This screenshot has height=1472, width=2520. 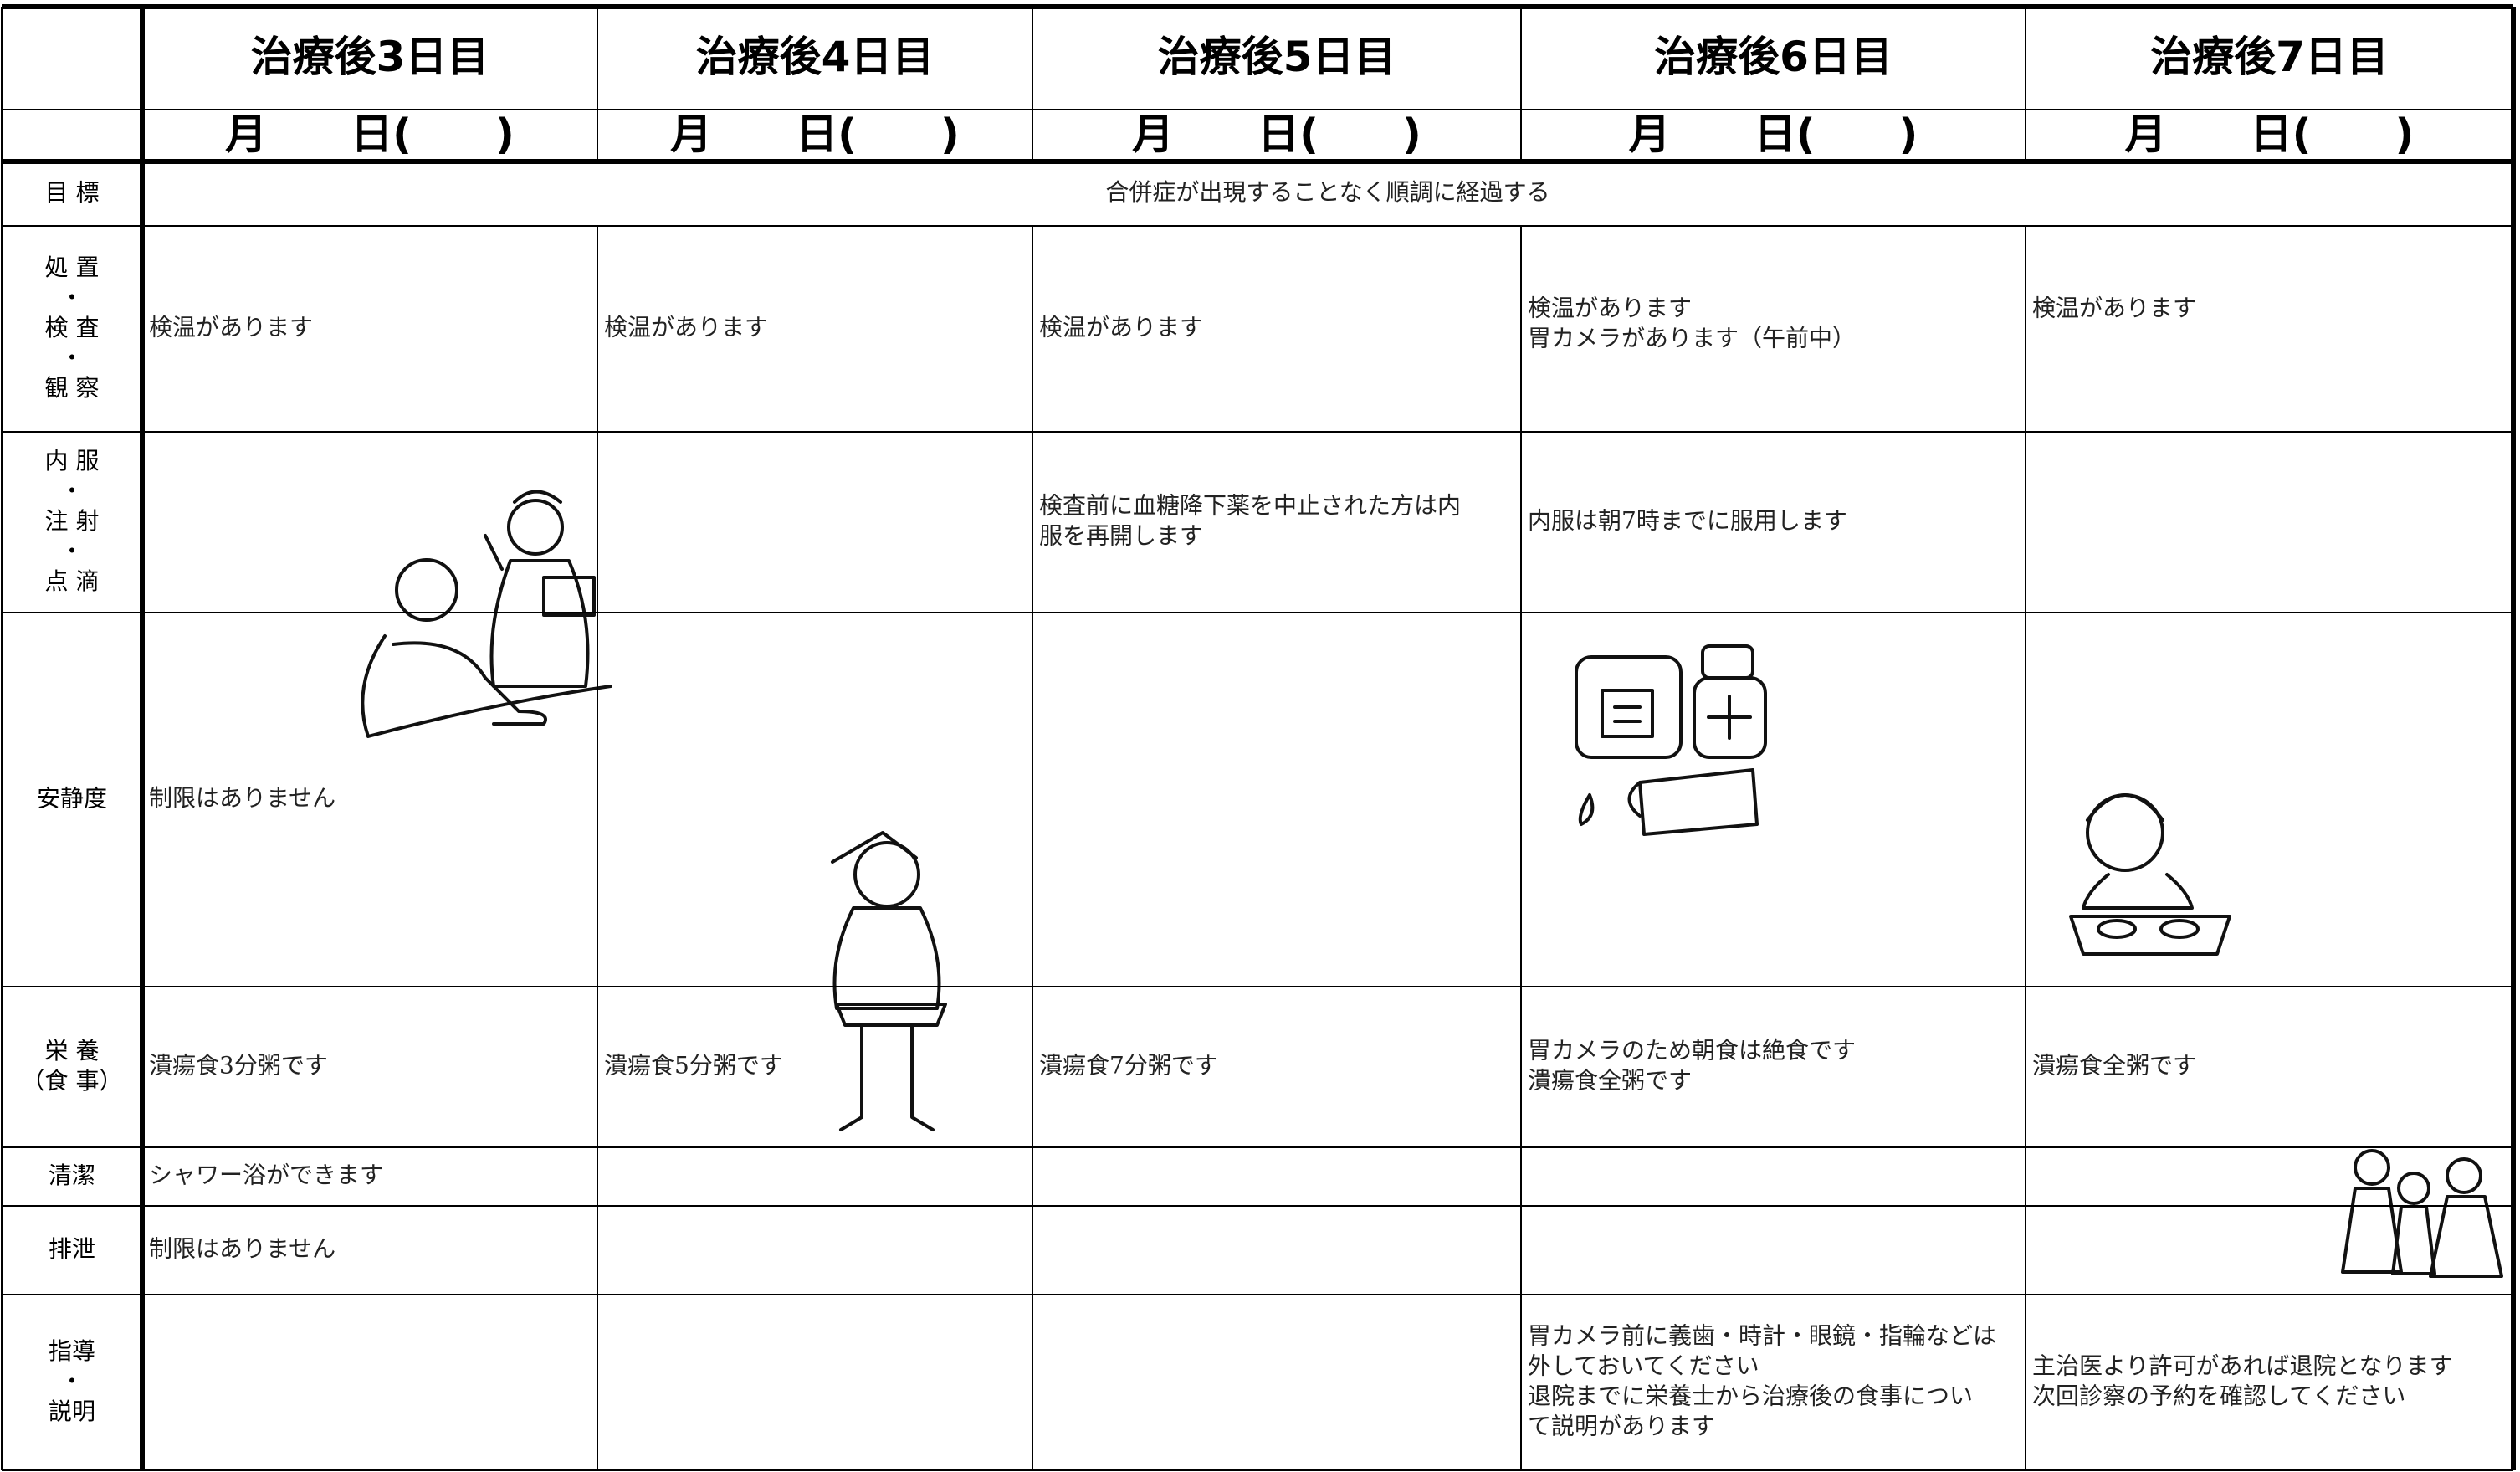 What do you see at coordinates (1671, 740) in the screenshot?
I see `illustration-medicine` at bounding box center [1671, 740].